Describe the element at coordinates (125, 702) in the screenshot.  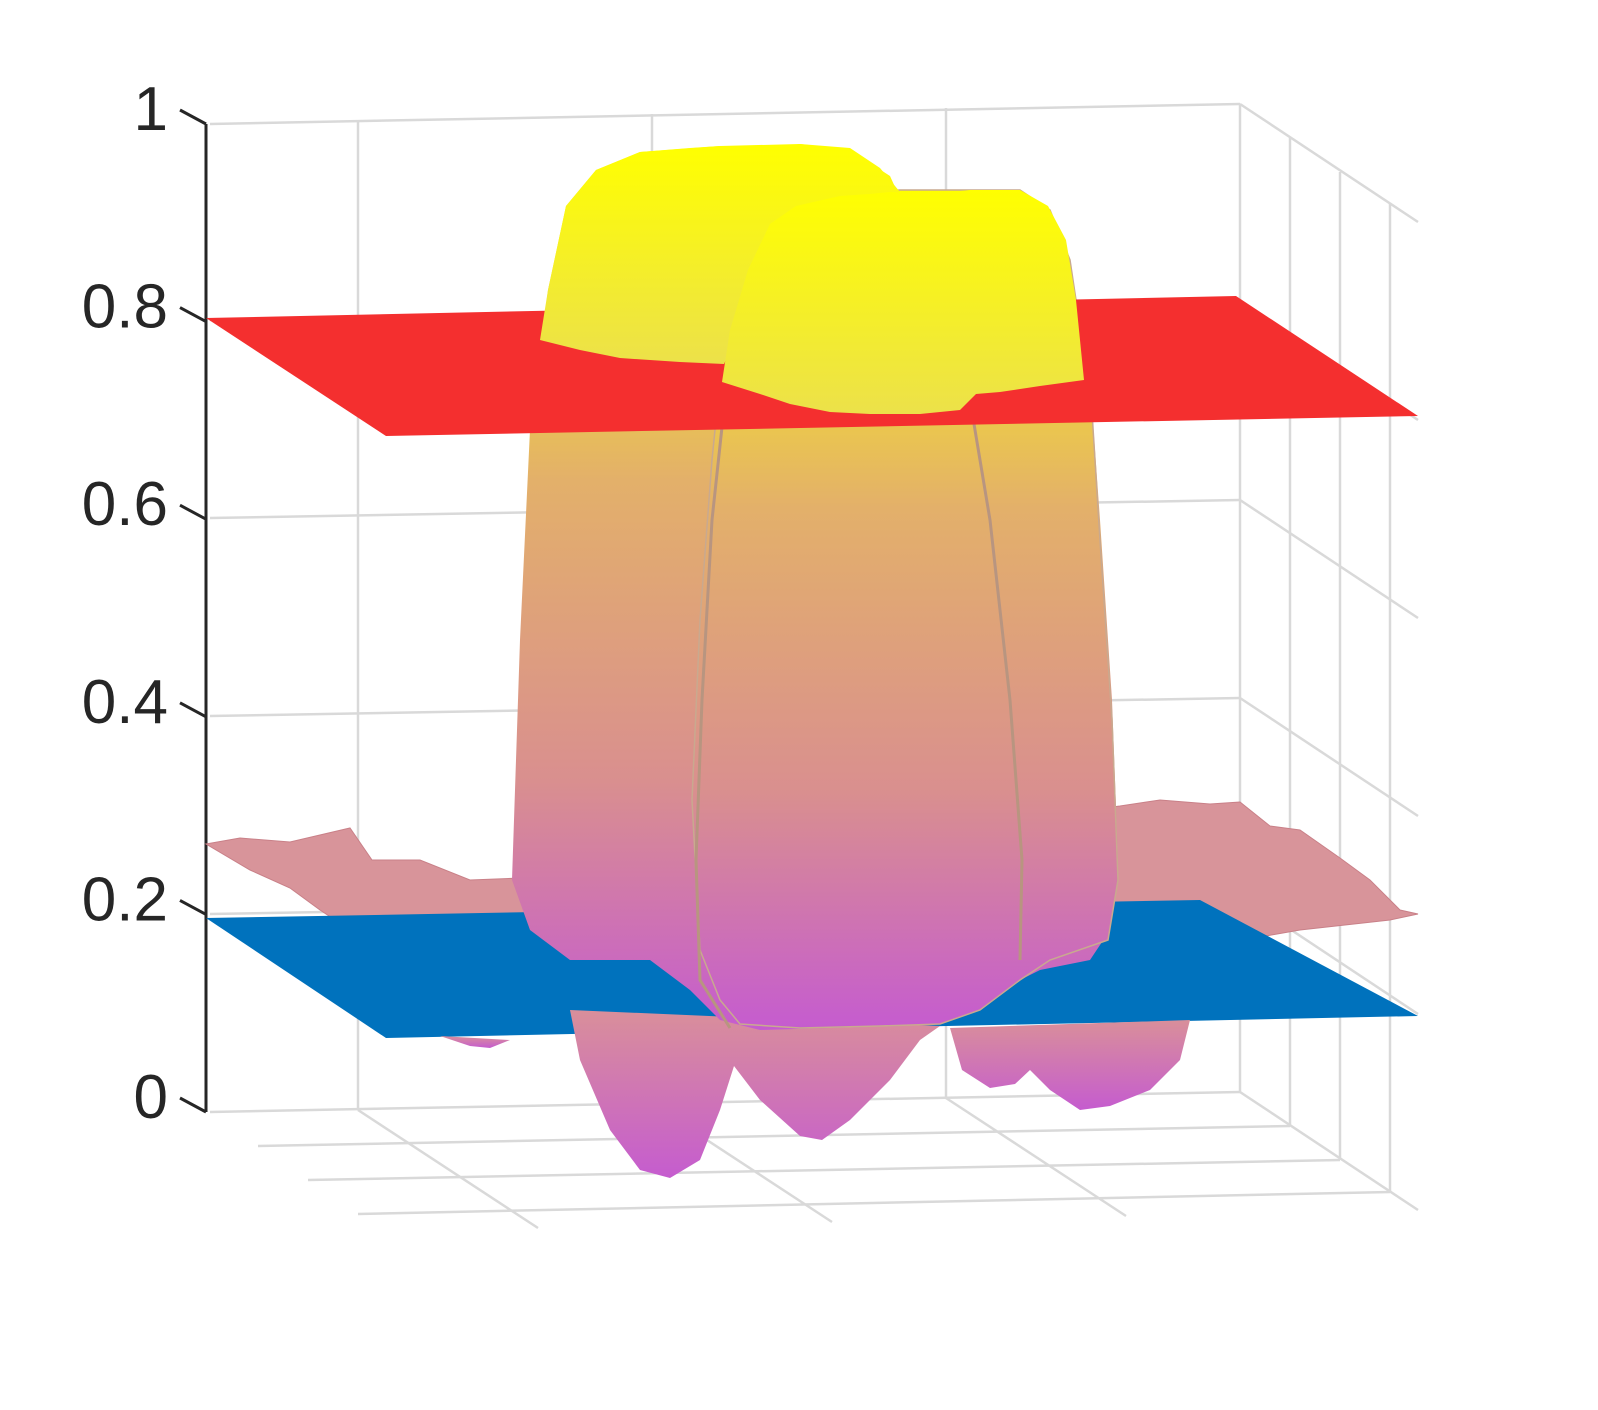
I see `z-tick-label: 0.4` at that location.